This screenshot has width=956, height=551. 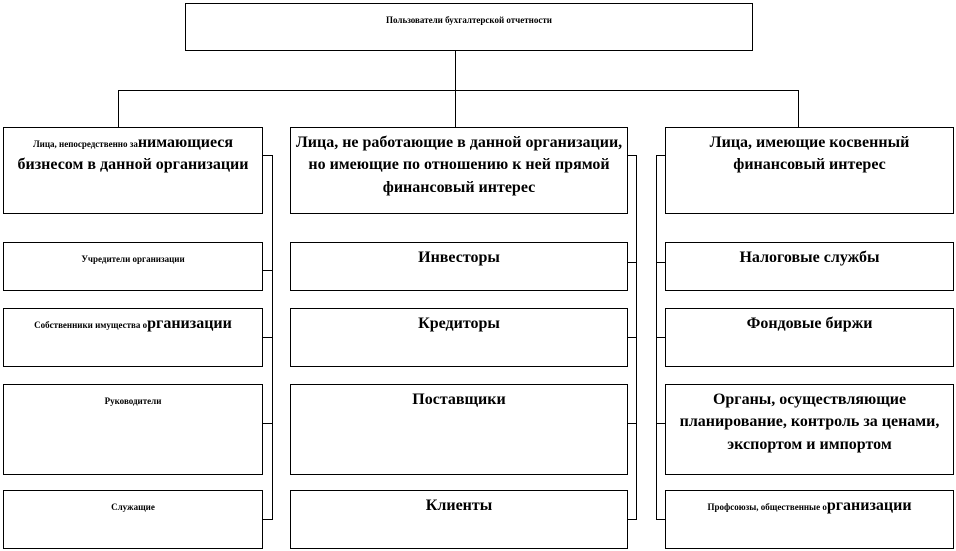 What do you see at coordinates (133, 337) in the screenshot?
I see `item-box: Собственники имущества организации` at bounding box center [133, 337].